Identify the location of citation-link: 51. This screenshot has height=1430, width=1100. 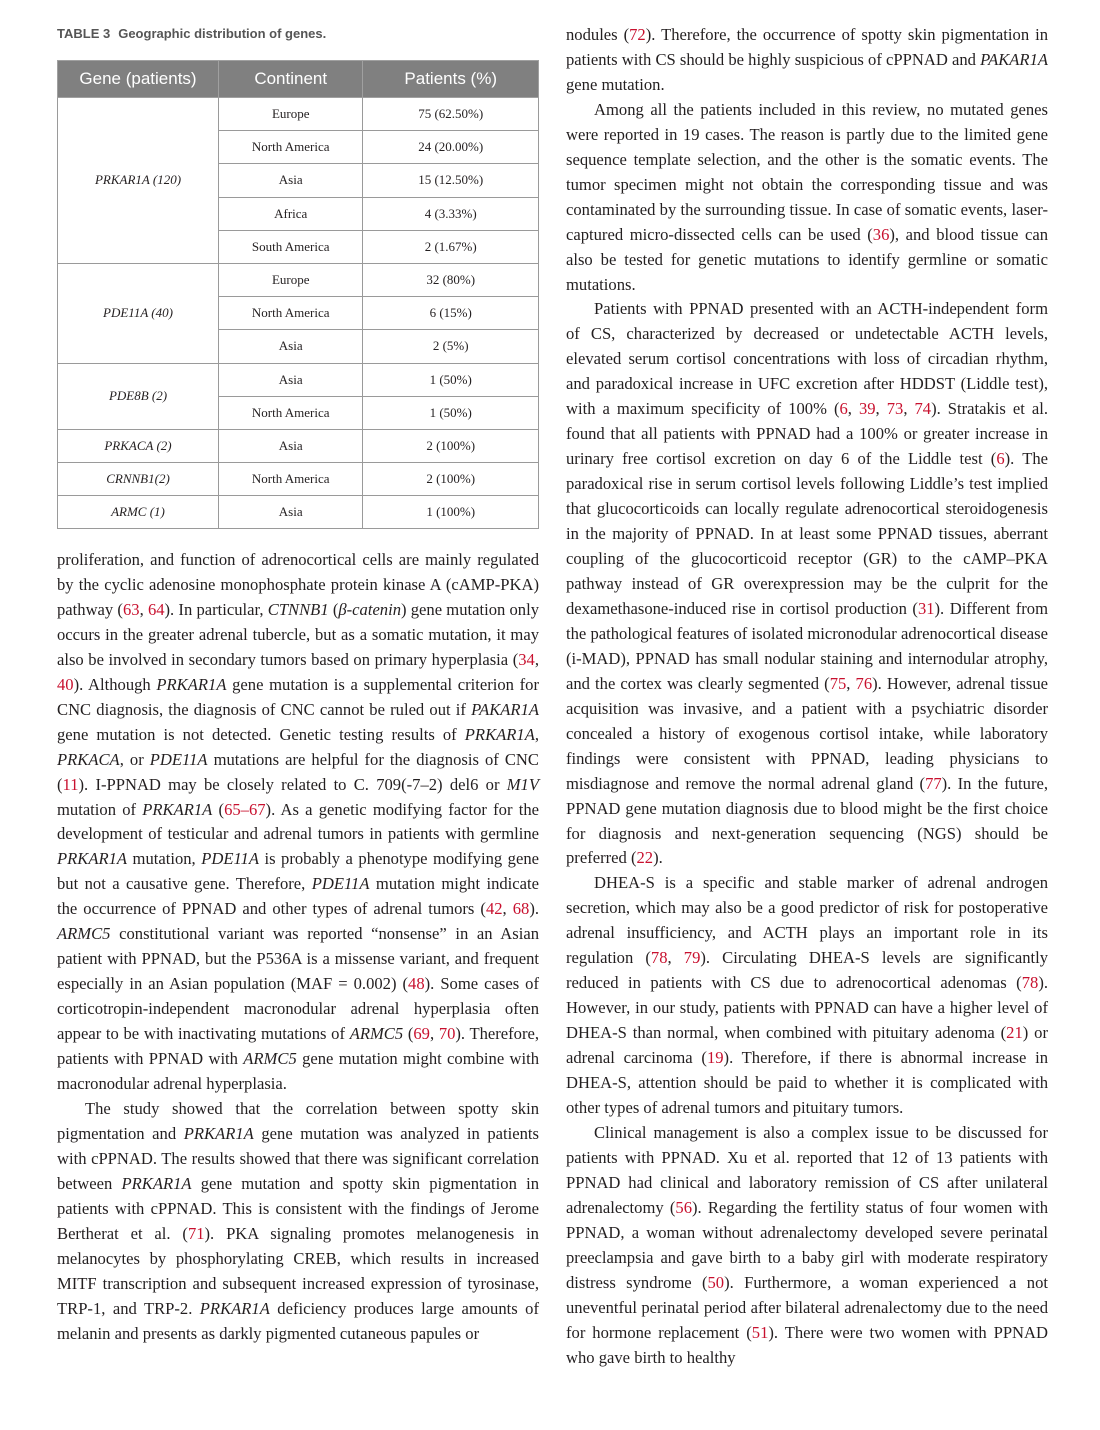
(760, 1332).